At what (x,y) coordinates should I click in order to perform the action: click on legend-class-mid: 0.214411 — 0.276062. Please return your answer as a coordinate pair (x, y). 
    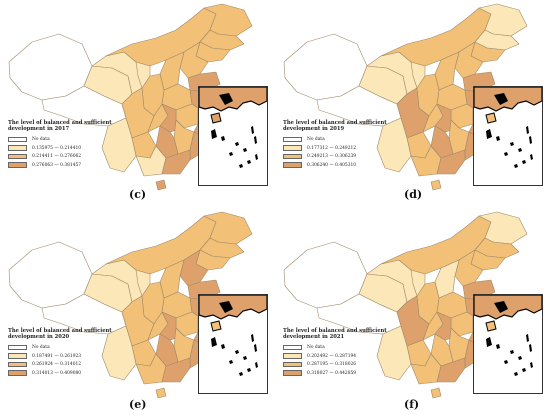
    Looking at the image, I should click on (57, 157).